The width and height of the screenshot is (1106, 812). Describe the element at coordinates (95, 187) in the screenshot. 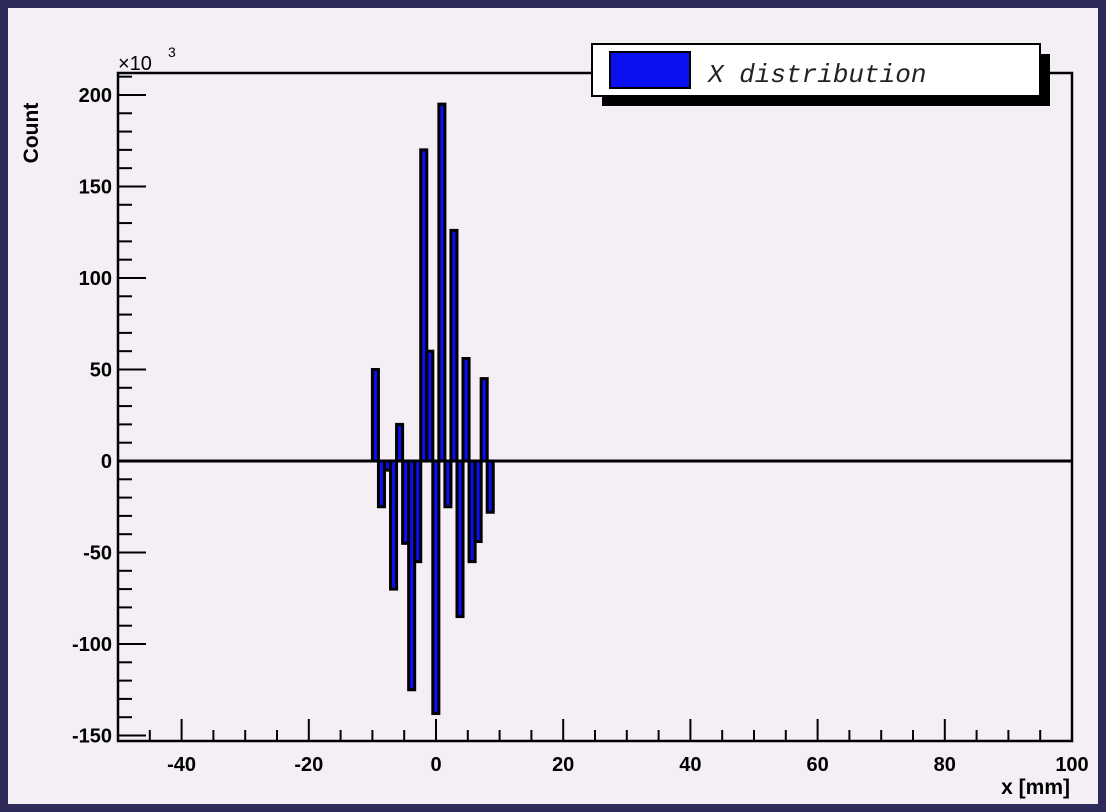

I see `y-tick-label: 150` at that location.